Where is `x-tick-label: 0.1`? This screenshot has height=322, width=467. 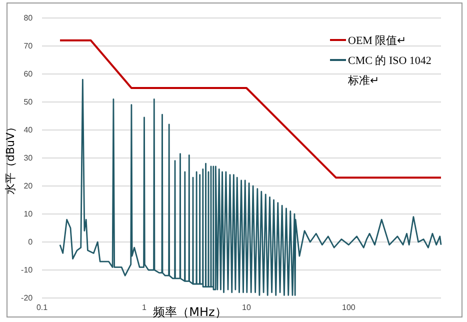 x-tick-label: 0.1 is located at coordinates (42, 307).